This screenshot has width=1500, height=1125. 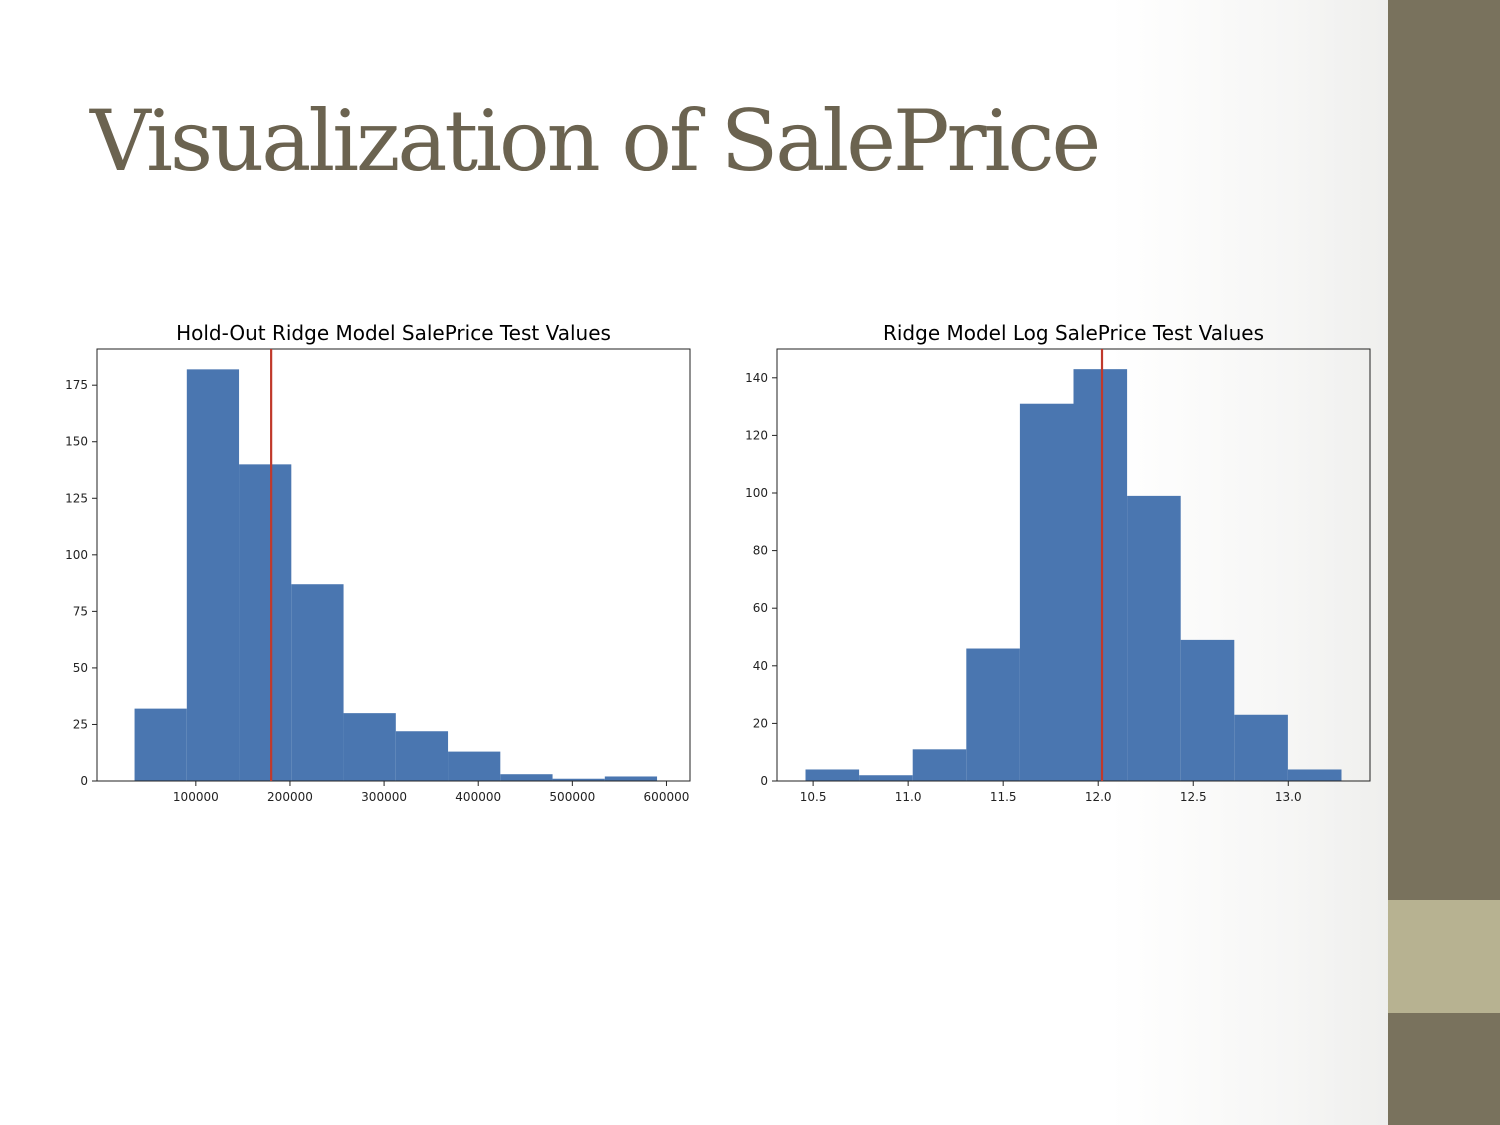 What do you see at coordinates (80, 724) in the screenshot?
I see `y-tick-label: 25` at bounding box center [80, 724].